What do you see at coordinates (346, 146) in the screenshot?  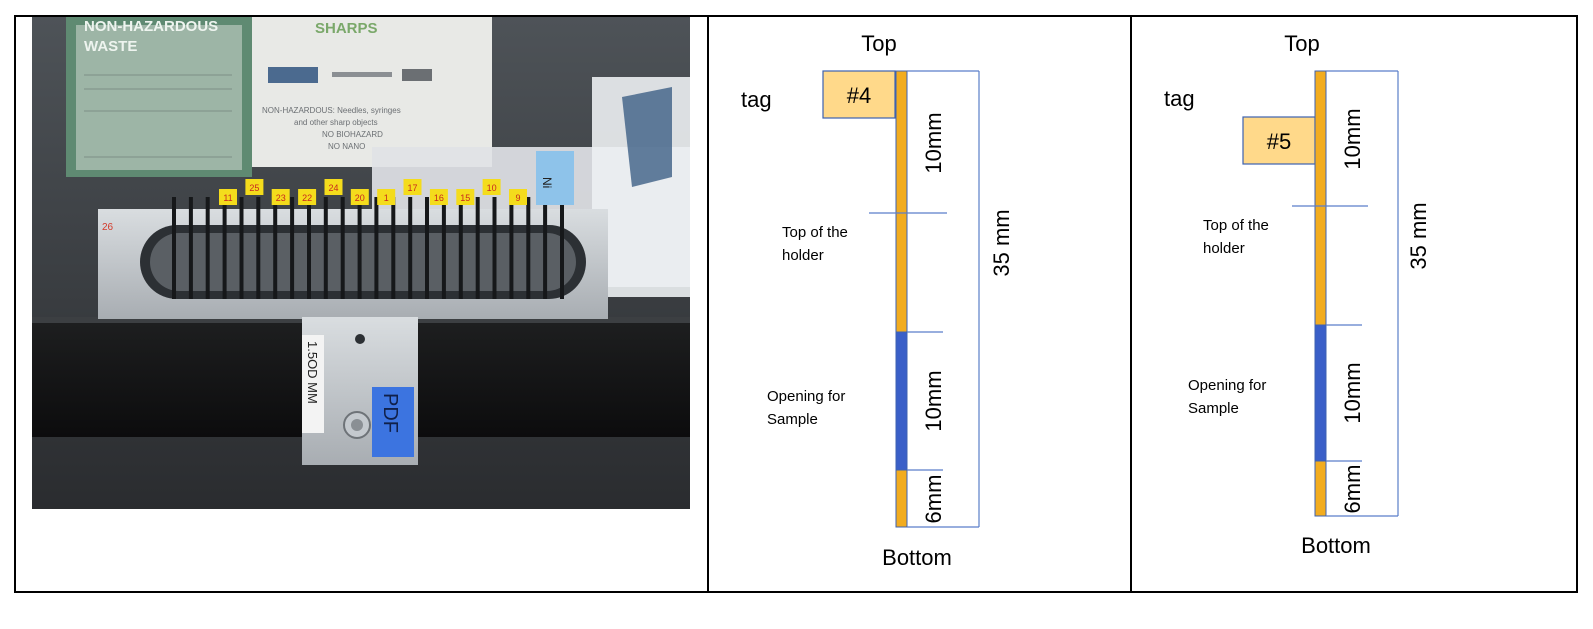 I see `sharps-sign-line4: NO NANO` at bounding box center [346, 146].